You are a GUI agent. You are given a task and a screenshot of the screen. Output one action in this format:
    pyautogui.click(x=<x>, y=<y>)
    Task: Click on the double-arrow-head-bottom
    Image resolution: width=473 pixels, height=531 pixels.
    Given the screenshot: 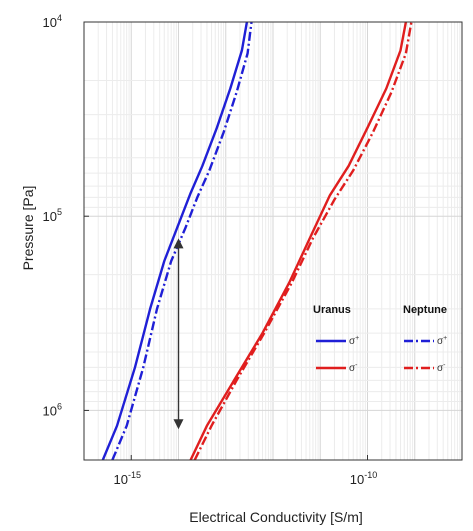 What is the action you would take?
    pyautogui.click(x=178, y=424)
    